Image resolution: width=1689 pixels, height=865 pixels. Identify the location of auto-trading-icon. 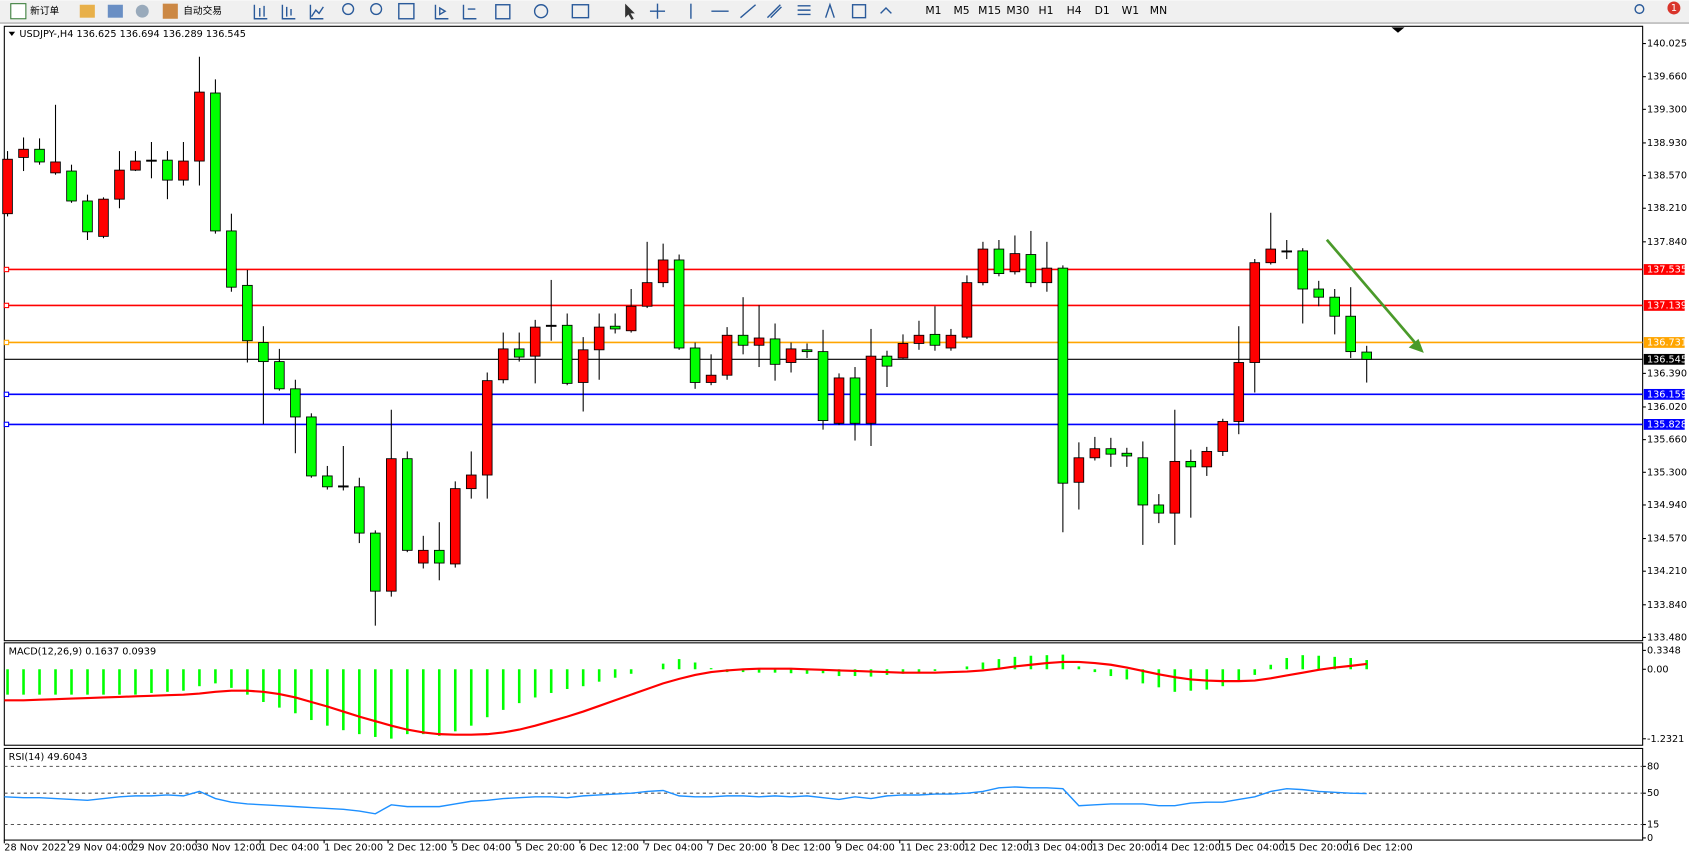
(170, 11).